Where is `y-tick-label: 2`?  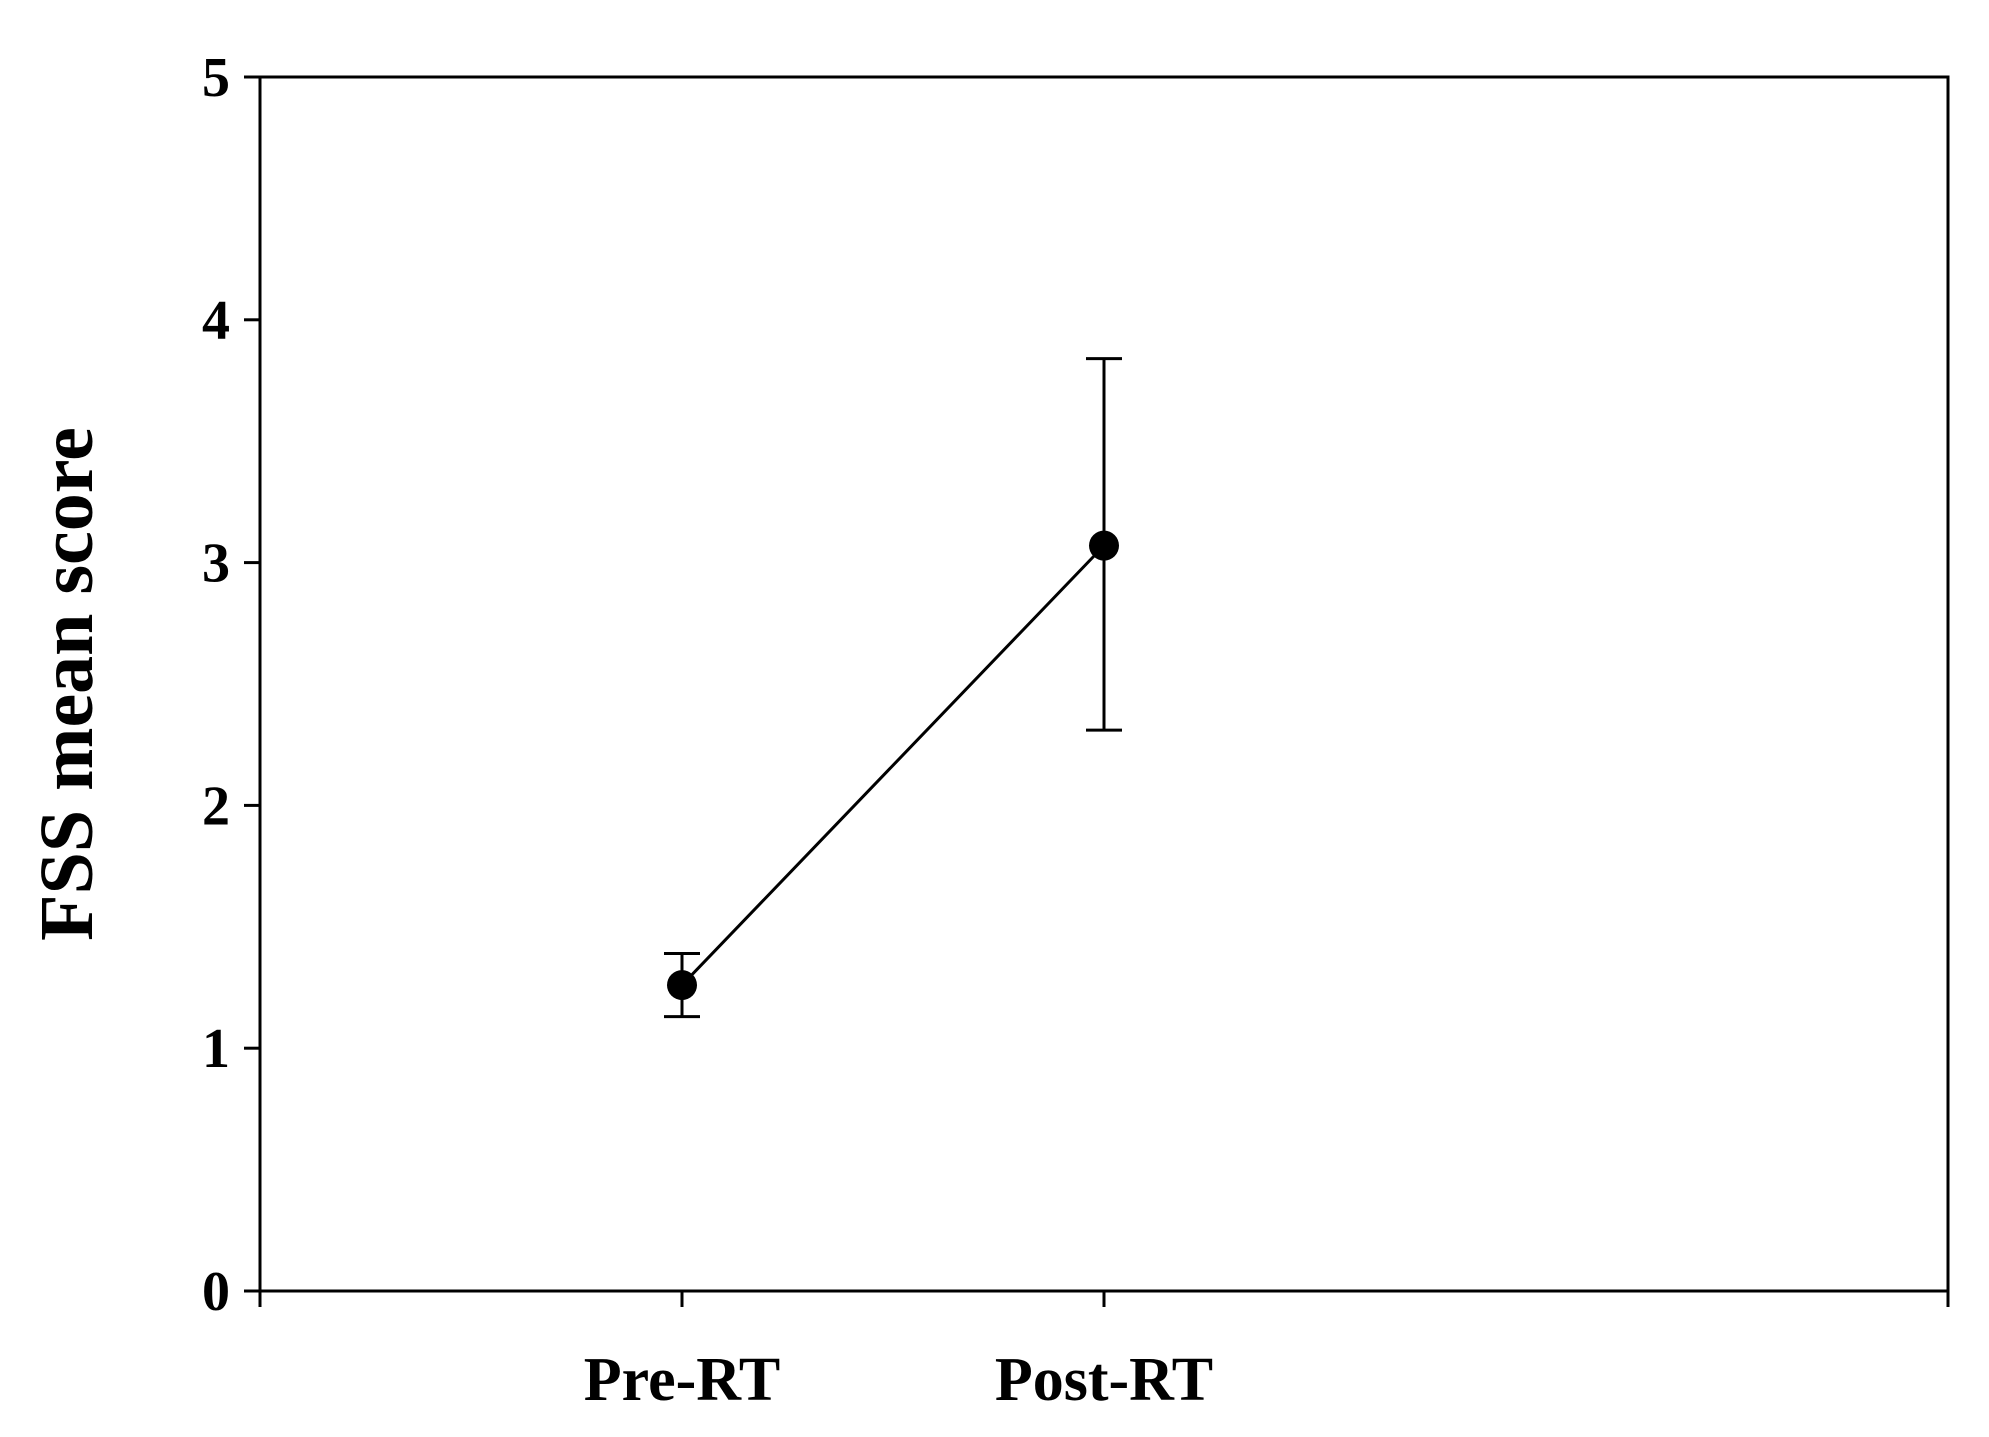
y-tick-label: 2 is located at coordinates (216, 806).